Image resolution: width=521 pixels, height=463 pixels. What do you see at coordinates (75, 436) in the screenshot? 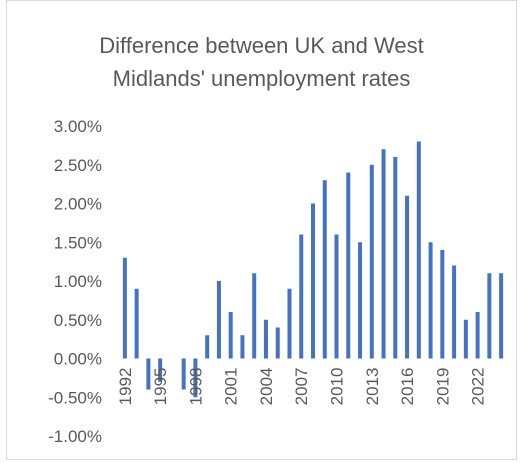
I see `y-tick-label: -1.00%` at bounding box center [75, 436].